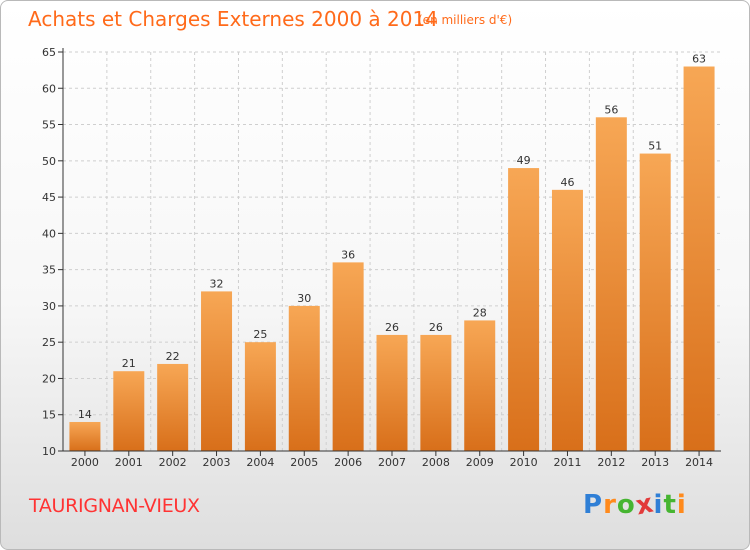  Describe the element at coordinates (655, 462) in the screenshot. I see `x-tick-label: 2013` at that location.